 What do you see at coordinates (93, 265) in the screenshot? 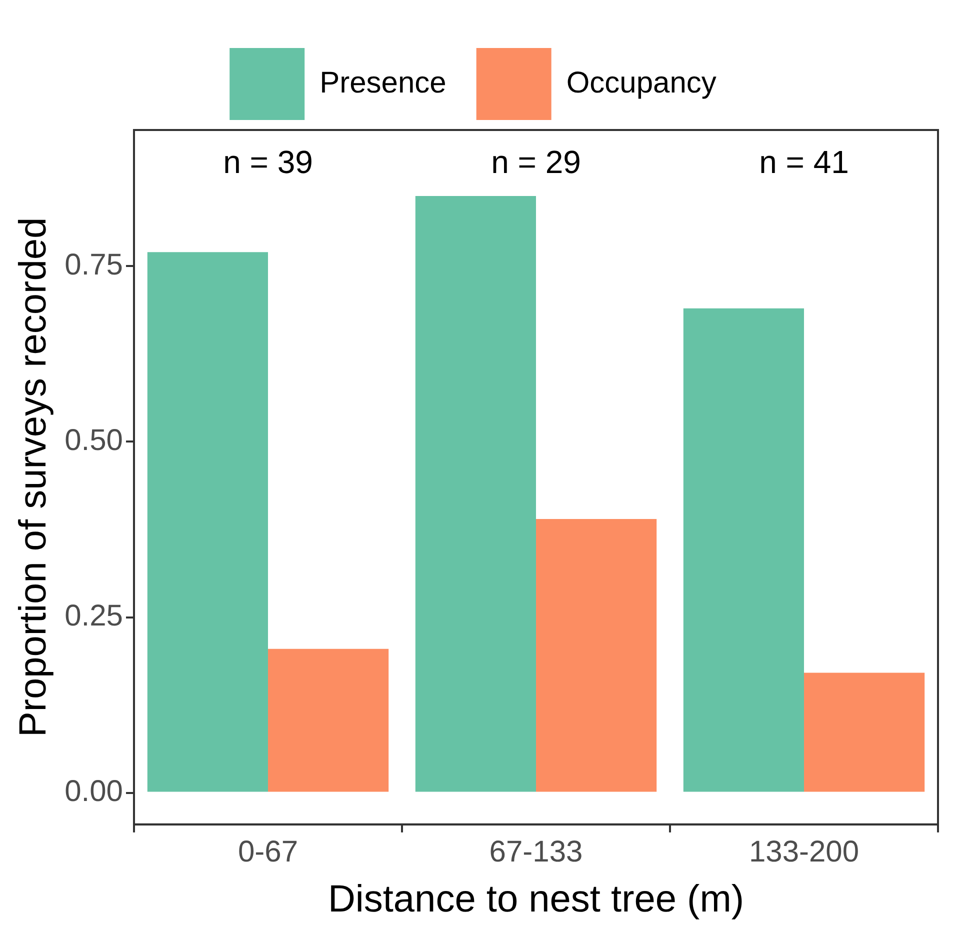
I see `y-tick-label: 0.75` at bounding box center [93, 265].